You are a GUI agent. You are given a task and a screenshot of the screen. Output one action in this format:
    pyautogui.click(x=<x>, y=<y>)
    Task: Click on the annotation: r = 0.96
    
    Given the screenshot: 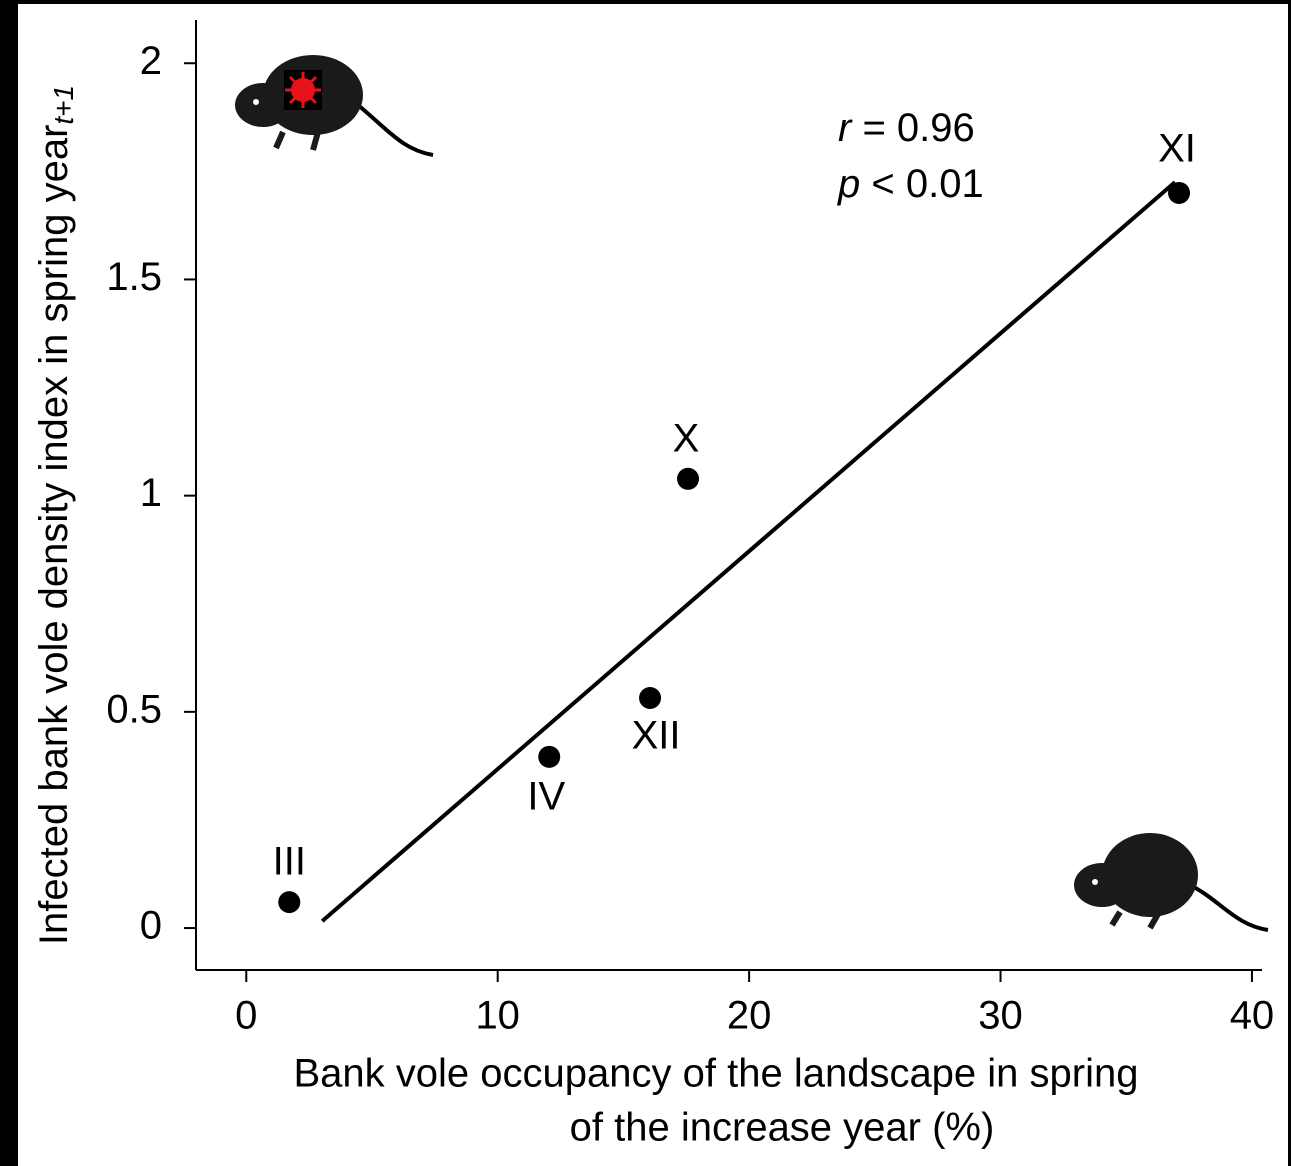 What is the action you would take?
    pyautogui.click(x=906, y=128)
    